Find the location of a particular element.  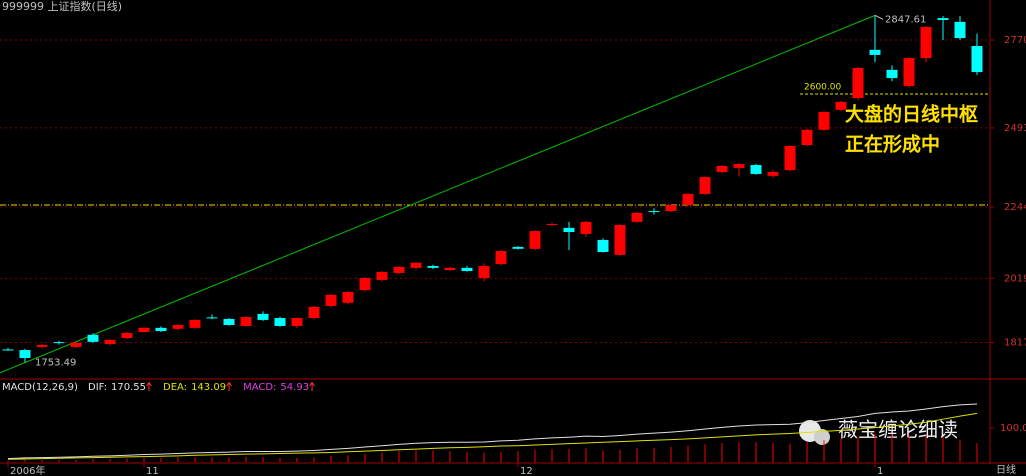

high-label: 2847.61 is located at coordinates (905, 19).